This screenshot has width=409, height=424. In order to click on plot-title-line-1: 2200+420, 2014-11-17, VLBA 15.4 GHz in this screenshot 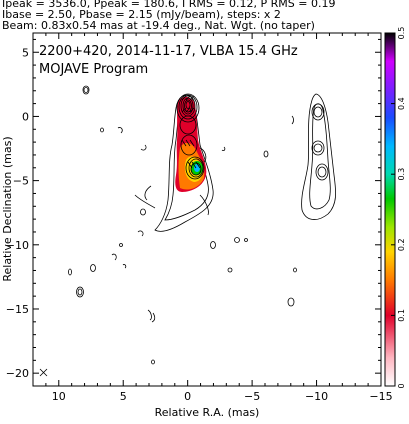, I will do `click(168, 51)`.